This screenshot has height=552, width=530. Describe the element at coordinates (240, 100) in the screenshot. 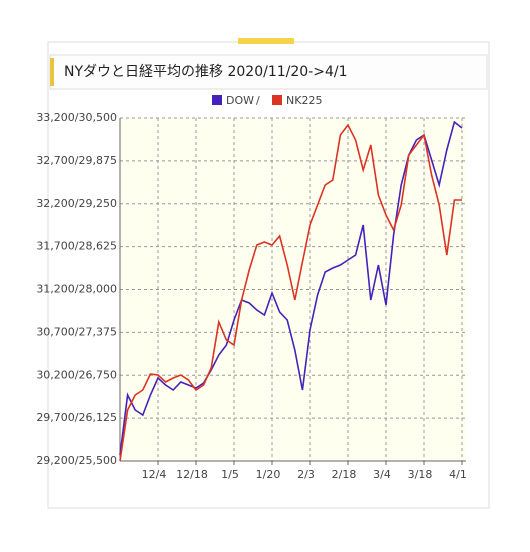

I see `legend-label: DOW` at that location.